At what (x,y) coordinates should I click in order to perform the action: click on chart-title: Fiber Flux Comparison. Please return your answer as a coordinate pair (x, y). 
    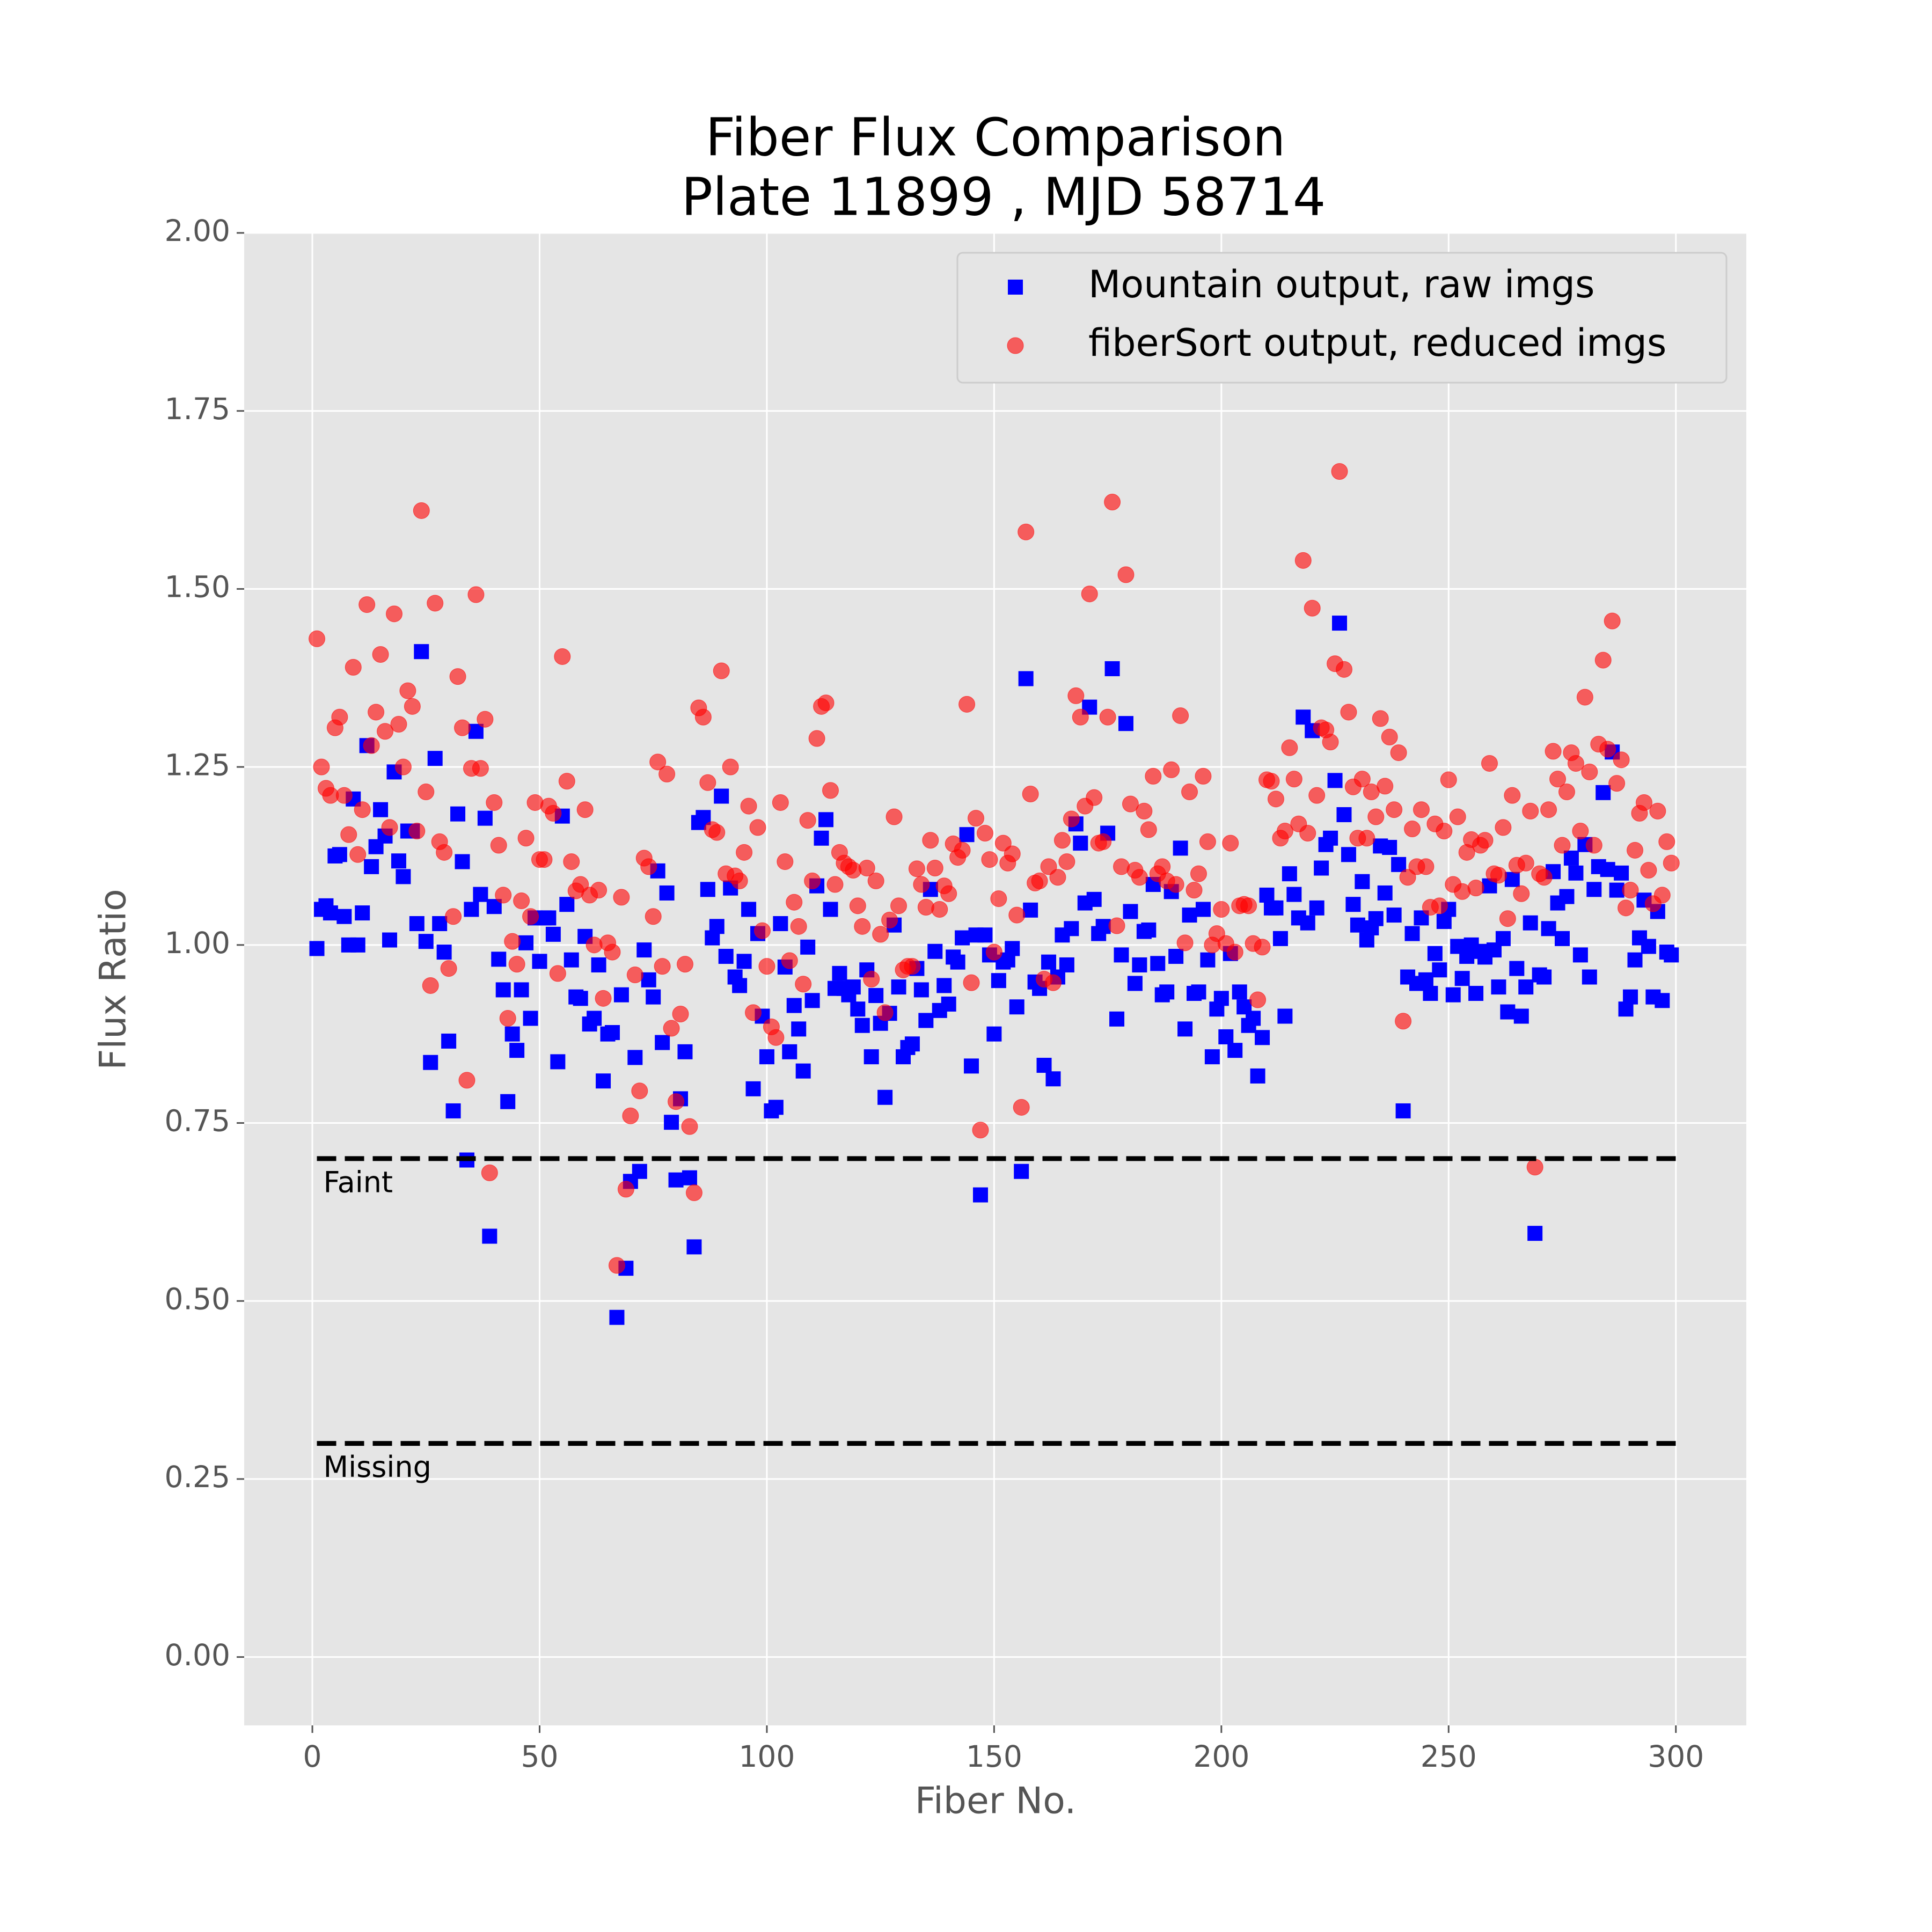
    Looking at the image, I should click on (996, 137).